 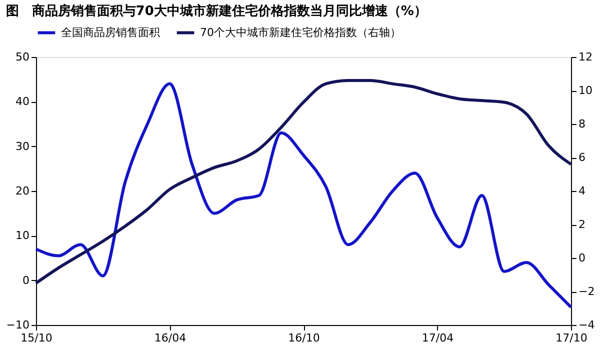 I want to click on y2-tick-label: 6, so click(x=582, y=157).